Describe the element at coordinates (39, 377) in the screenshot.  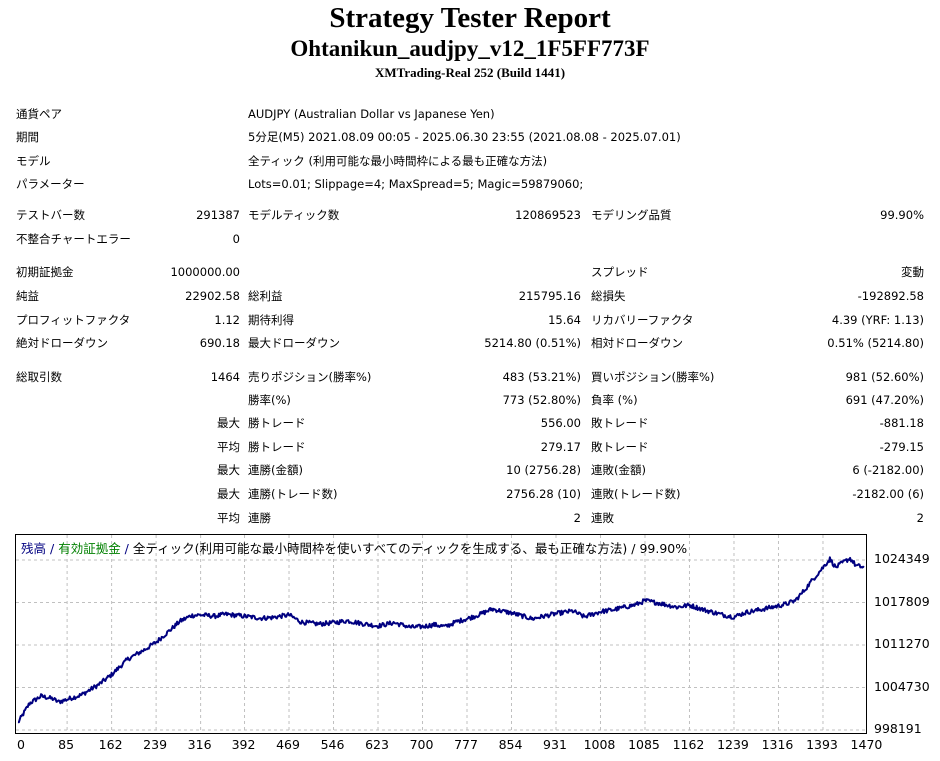
I see `stat-label: 総取引数` at that location.